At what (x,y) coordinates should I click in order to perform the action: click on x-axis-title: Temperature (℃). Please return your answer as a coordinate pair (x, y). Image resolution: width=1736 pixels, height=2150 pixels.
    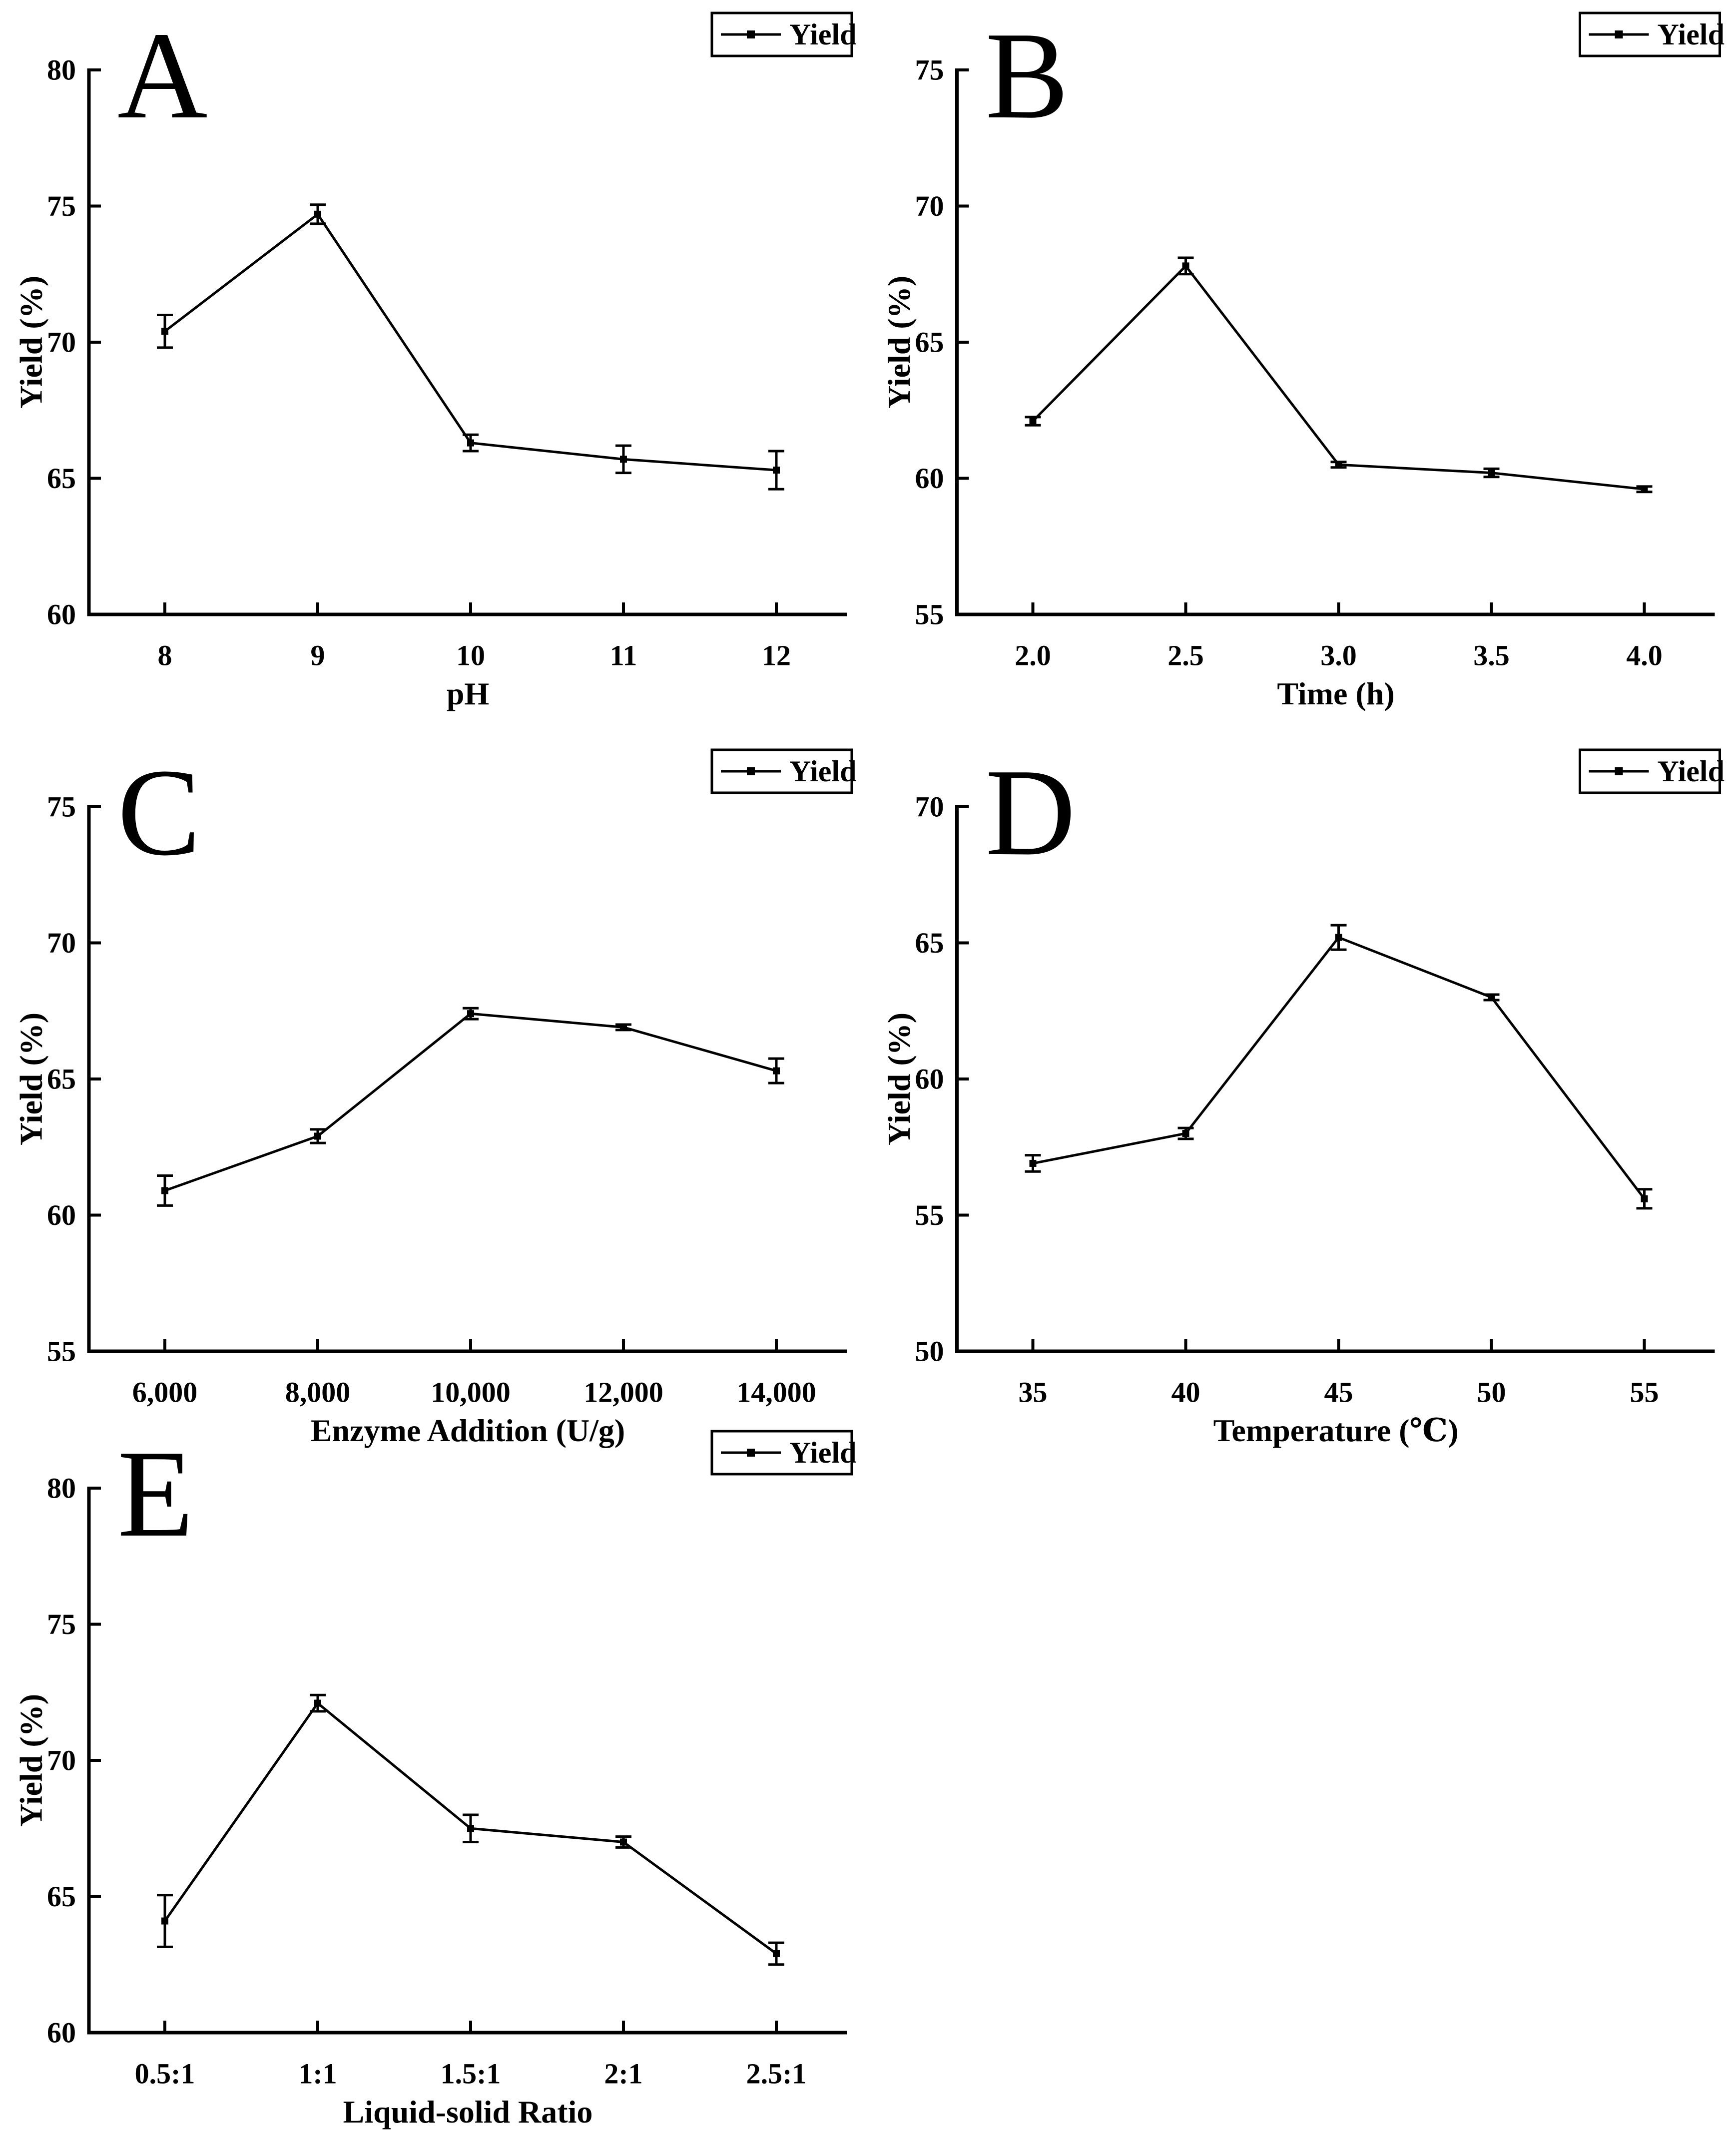
    Looking at the image, I should click on (1336, 1430).